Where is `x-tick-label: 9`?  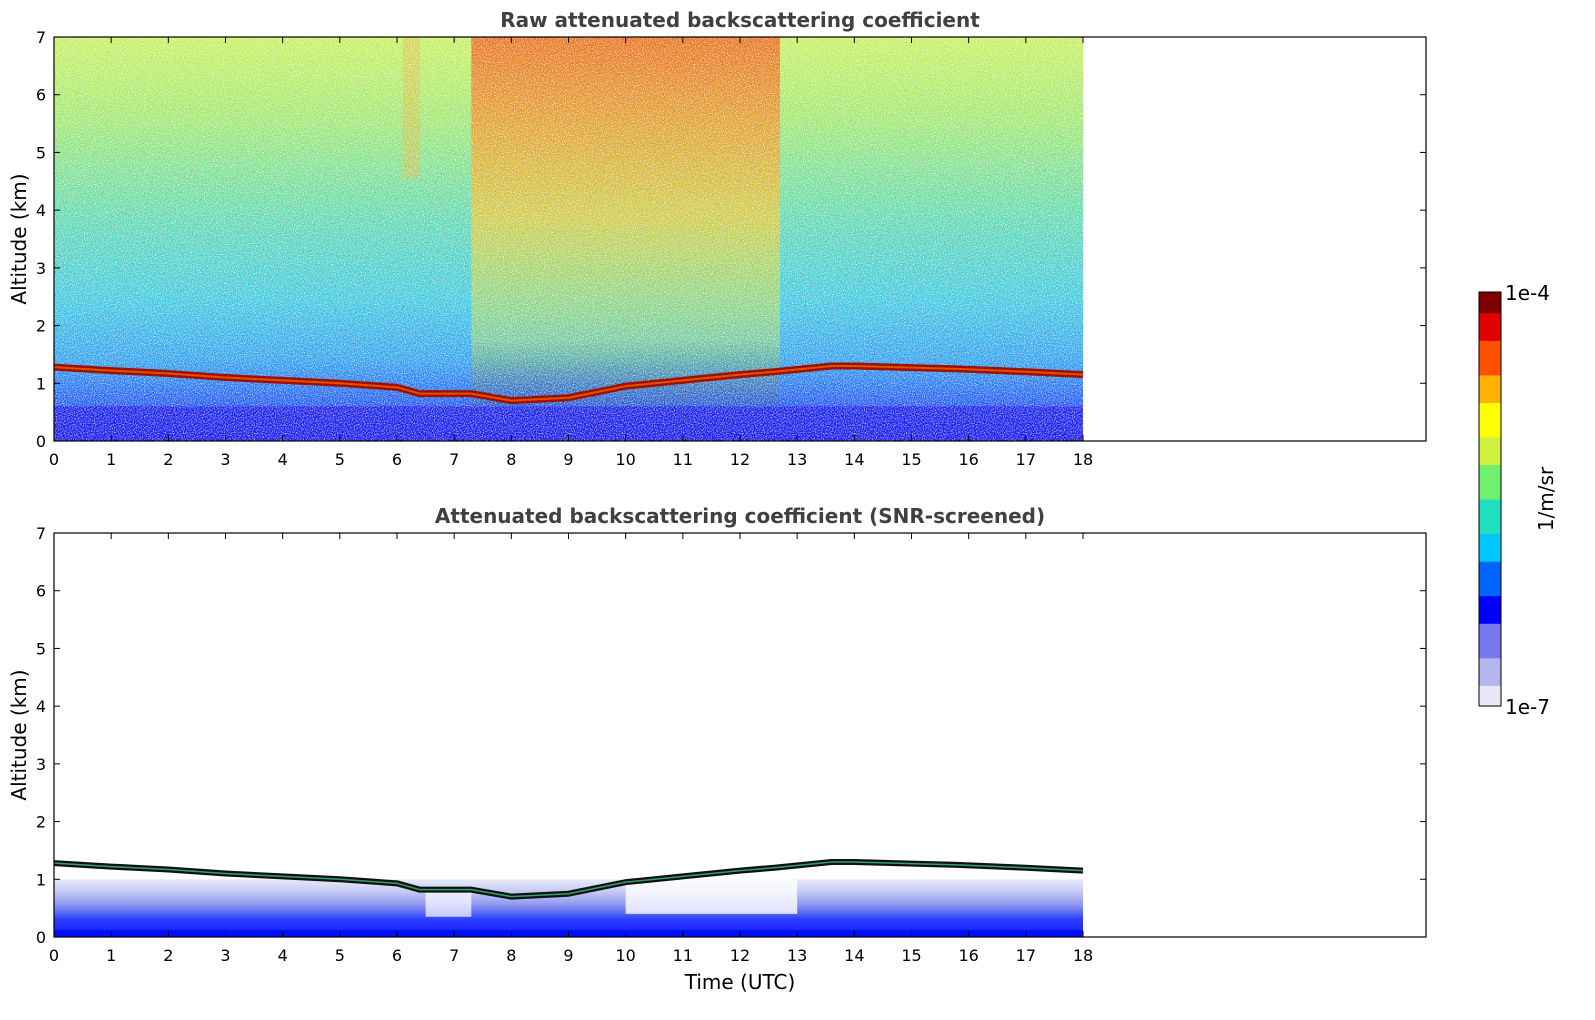
x-tick-label: 9 is located at coordinates (568, 955).